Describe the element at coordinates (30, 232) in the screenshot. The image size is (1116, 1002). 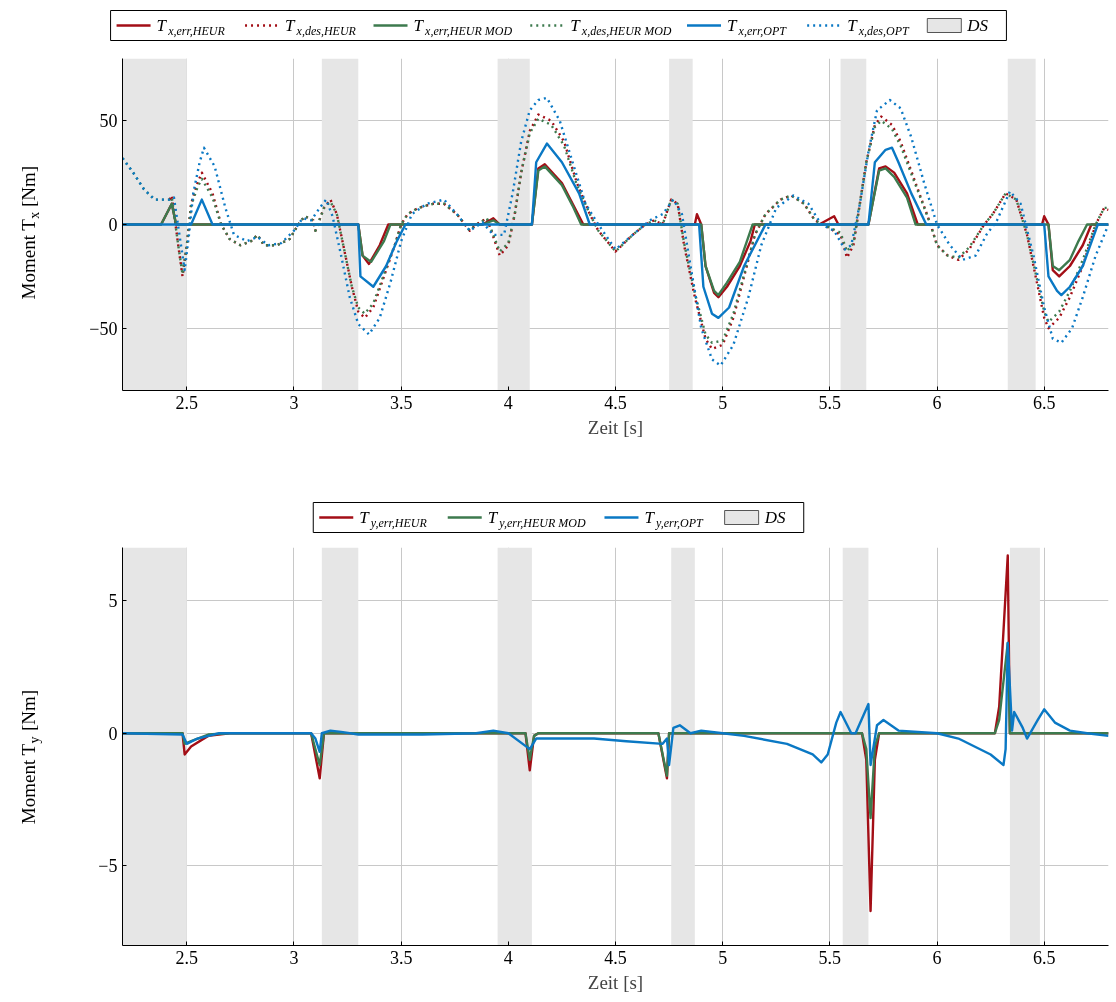
I see `y-axis-title: Moment Tx [Nm]` at that location.